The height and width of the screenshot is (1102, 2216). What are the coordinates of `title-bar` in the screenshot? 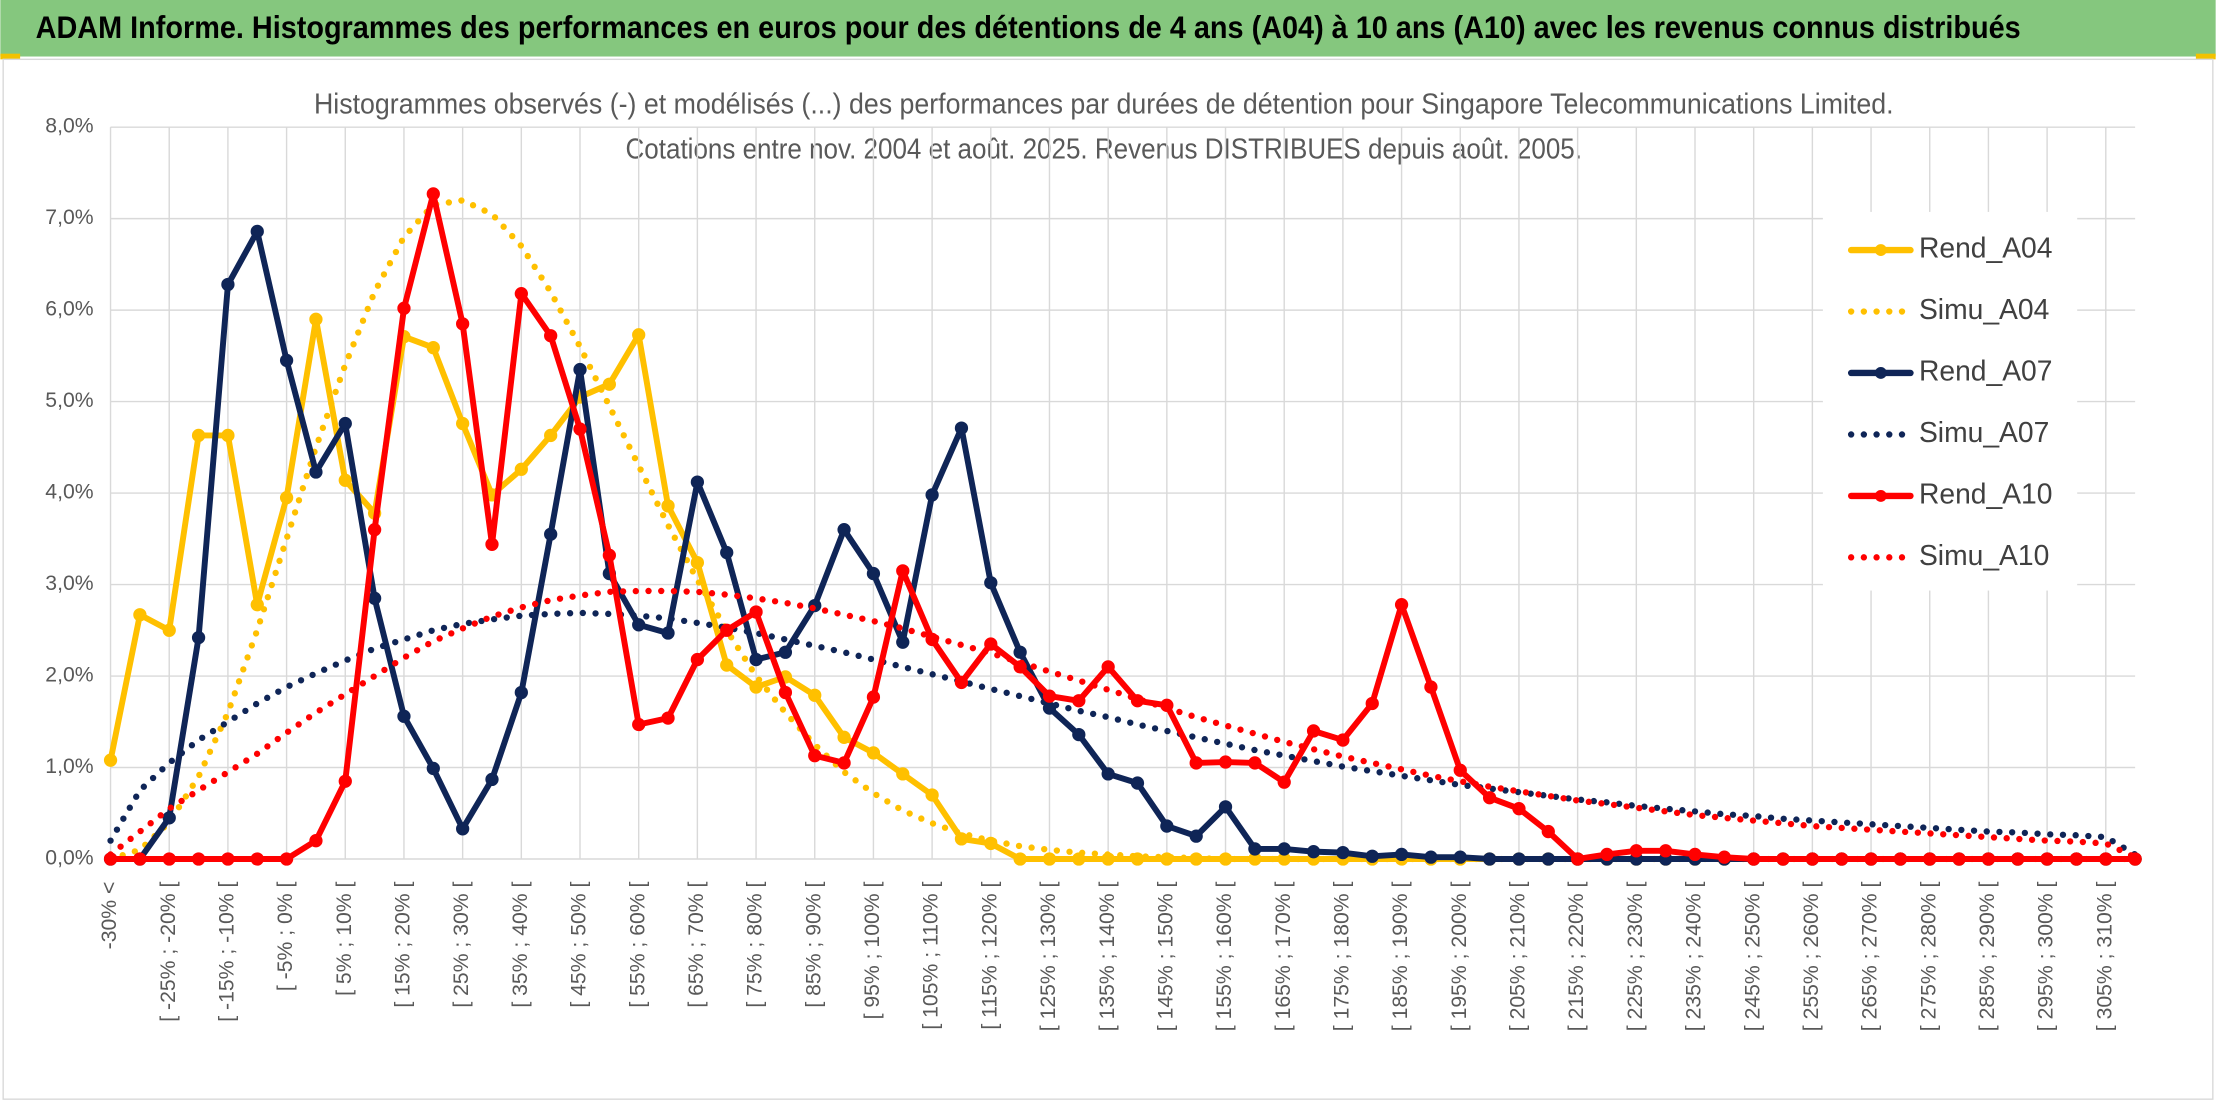 It's located at (1108, 28).